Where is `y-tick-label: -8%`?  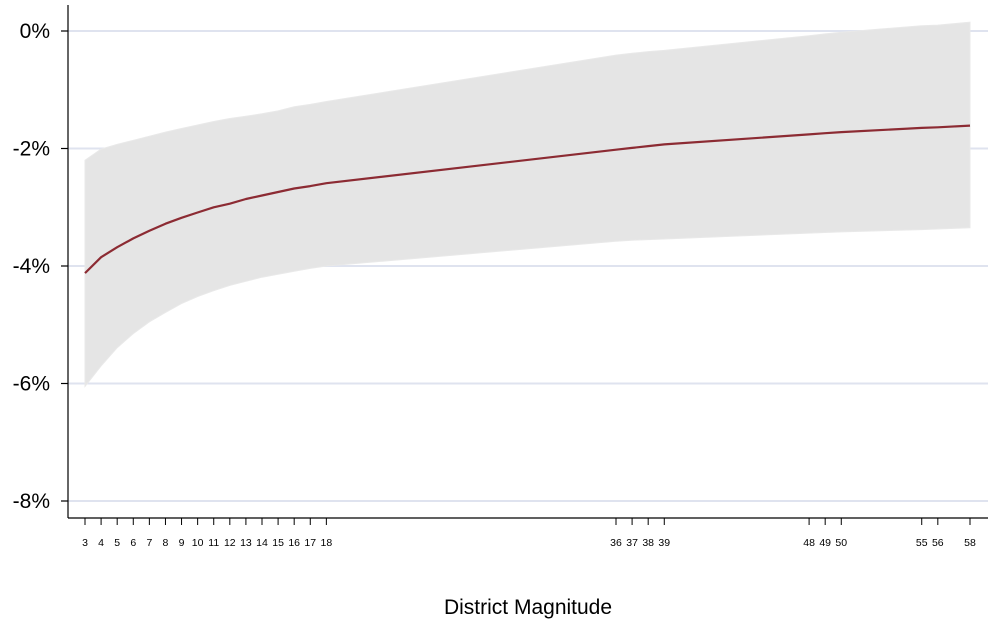 y-tick-label: -8% is located at coordinates (31, 501).